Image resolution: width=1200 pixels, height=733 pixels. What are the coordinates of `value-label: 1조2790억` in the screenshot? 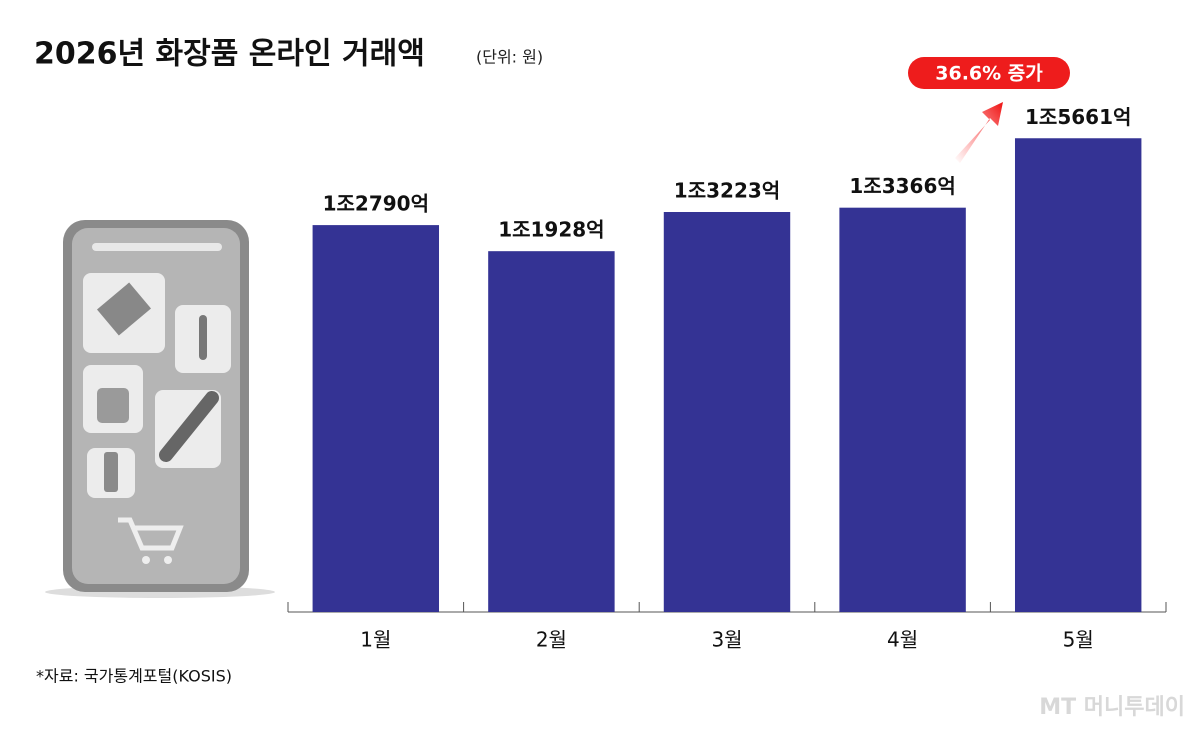 It's located at (376, 204).